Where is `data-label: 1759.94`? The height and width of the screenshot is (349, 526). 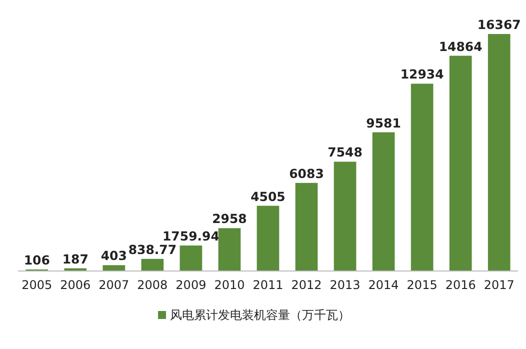
data-label: 1759.94 is located at coordinates (191, 236).